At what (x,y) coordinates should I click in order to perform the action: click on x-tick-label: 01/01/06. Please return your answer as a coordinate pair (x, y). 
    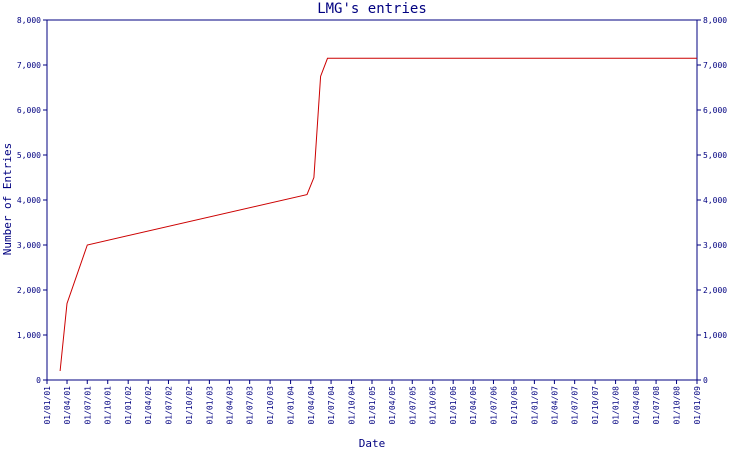
    Looking at the image, I should click on (453, 405).